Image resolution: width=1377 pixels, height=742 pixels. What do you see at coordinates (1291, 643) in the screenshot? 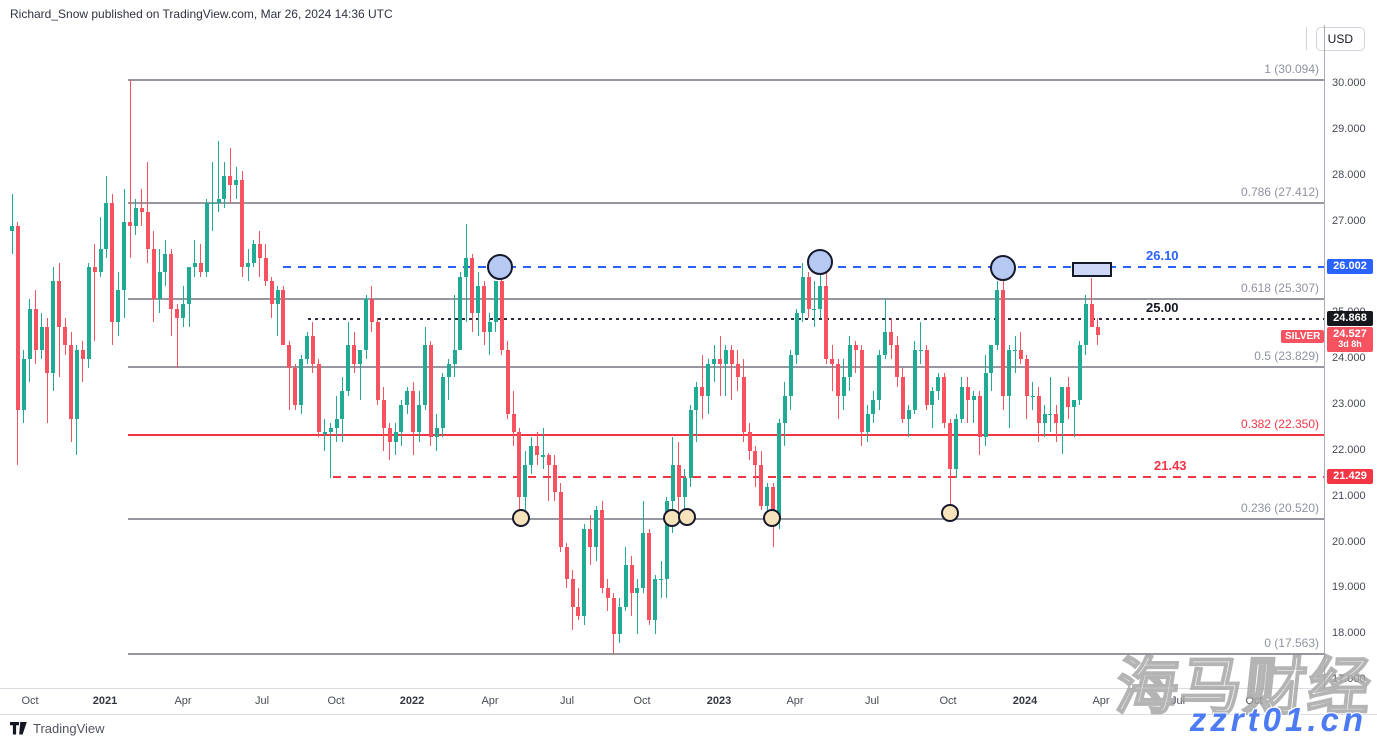
I see `fib-level-label: 0 (17.563)` at bounding box center [1291, 643].